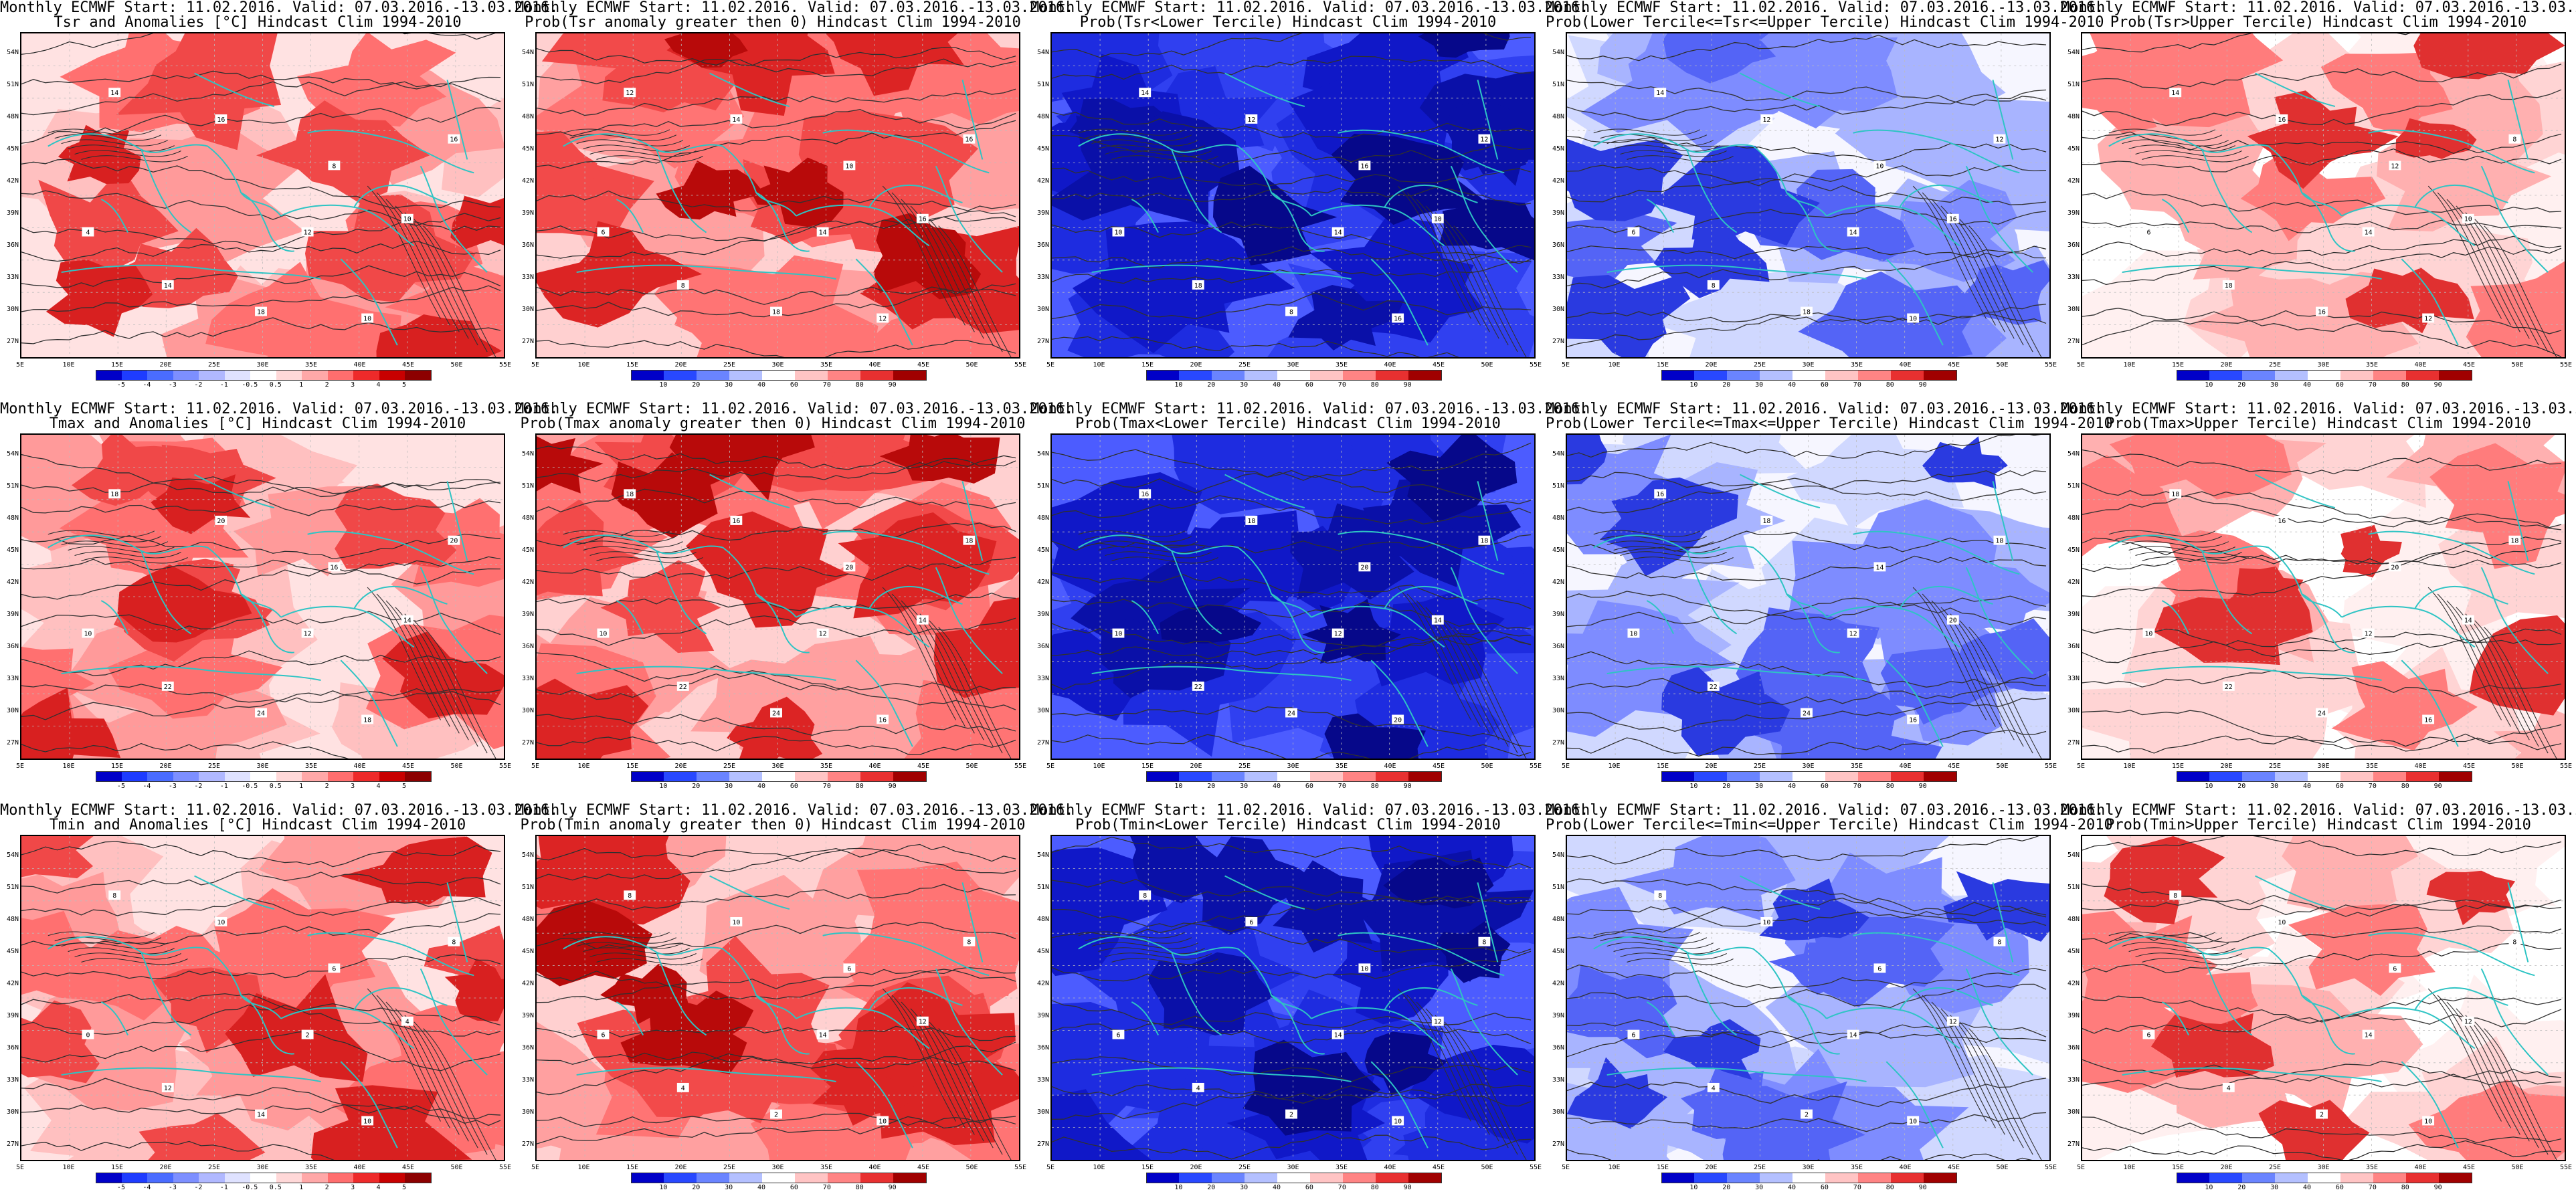 The height and width of the screenshot is (1204, 2576). I want to click on svg-text: 12, so click(2395, 166).